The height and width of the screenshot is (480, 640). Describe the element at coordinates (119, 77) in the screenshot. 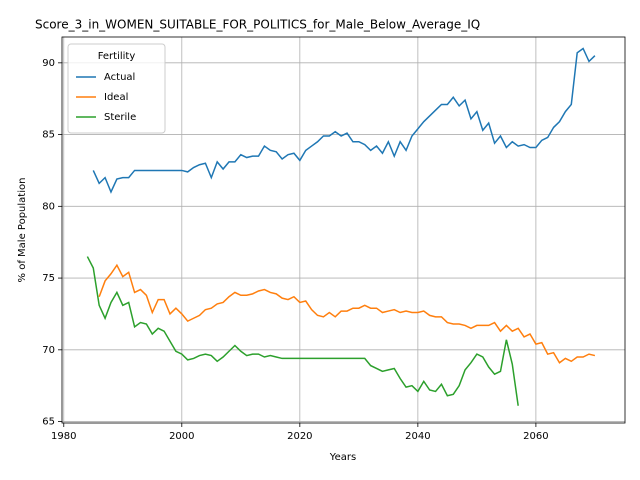

I see `legend-label: Actual` at that location.